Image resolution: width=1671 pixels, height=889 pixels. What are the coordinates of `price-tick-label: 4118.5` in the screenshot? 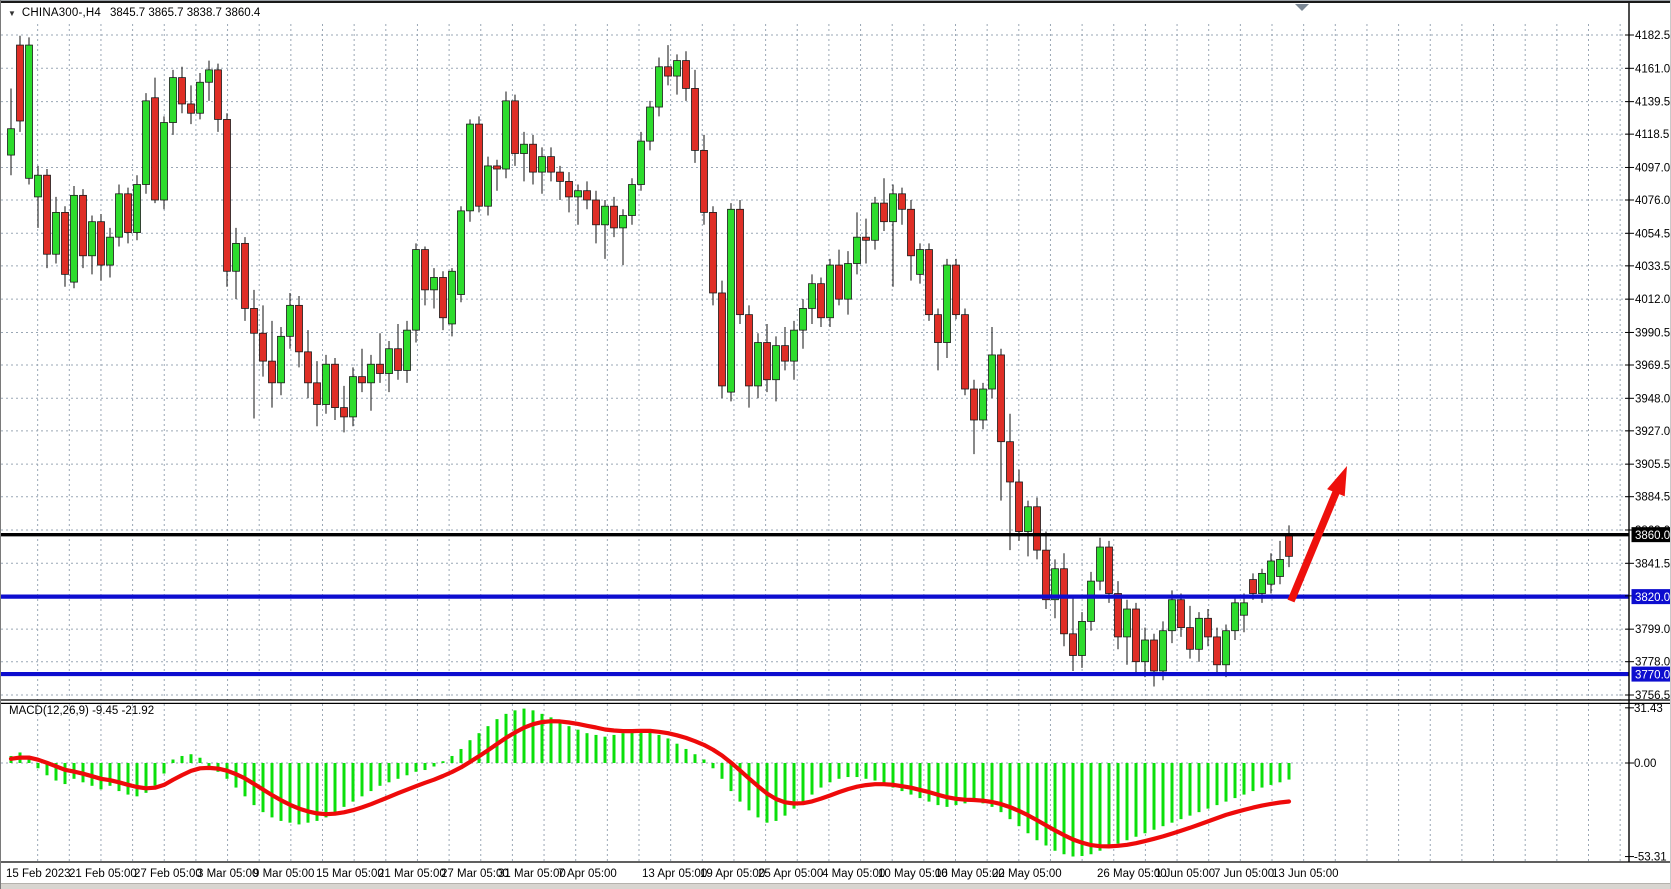 It's located at (1652, 135).